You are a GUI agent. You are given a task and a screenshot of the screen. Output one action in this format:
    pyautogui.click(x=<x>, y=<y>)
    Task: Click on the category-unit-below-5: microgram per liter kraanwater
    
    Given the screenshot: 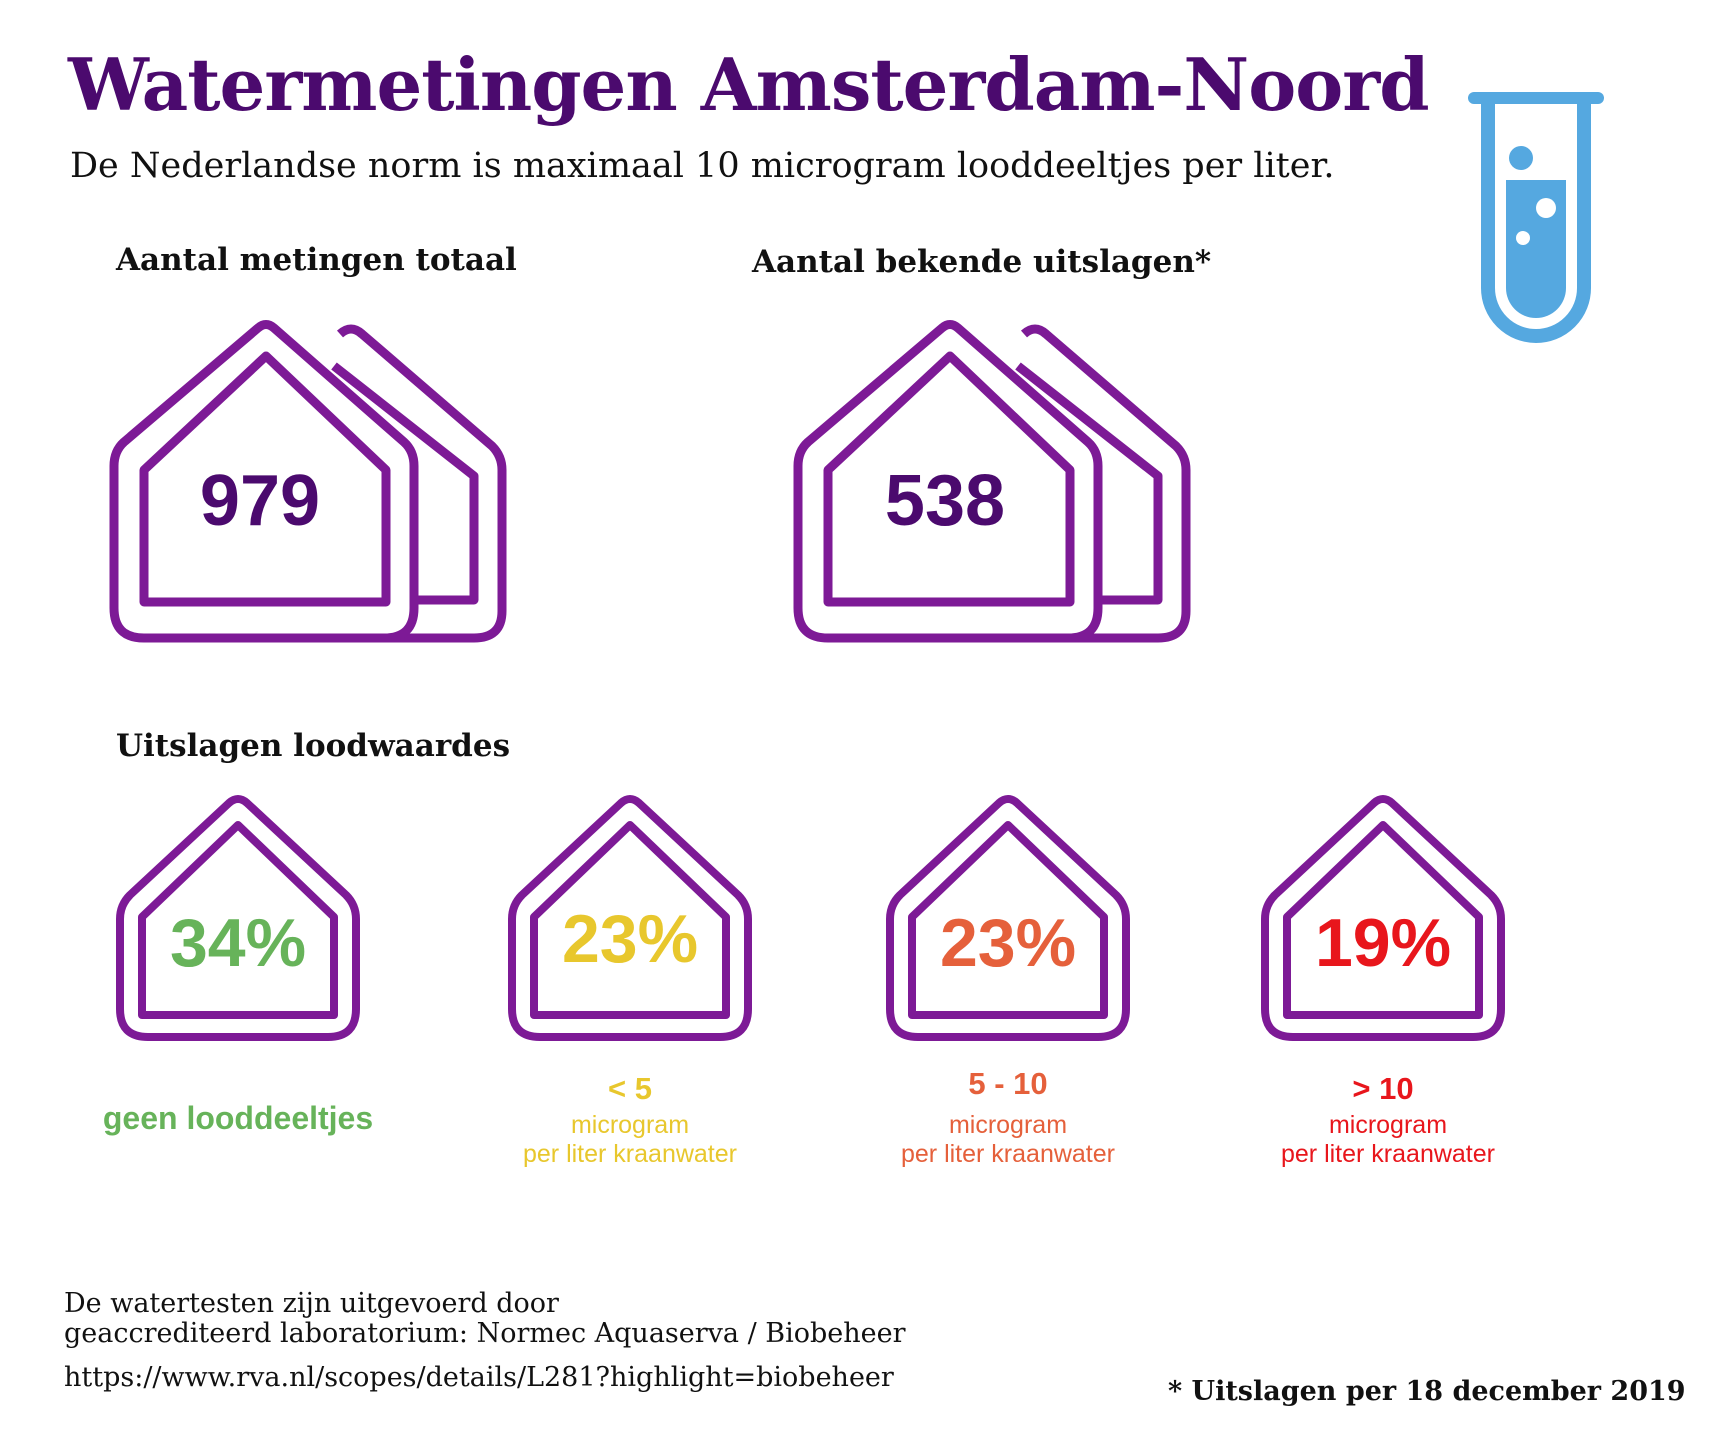 What is the action you would take?
    pyautogui.click(x=630, y=1140)
    